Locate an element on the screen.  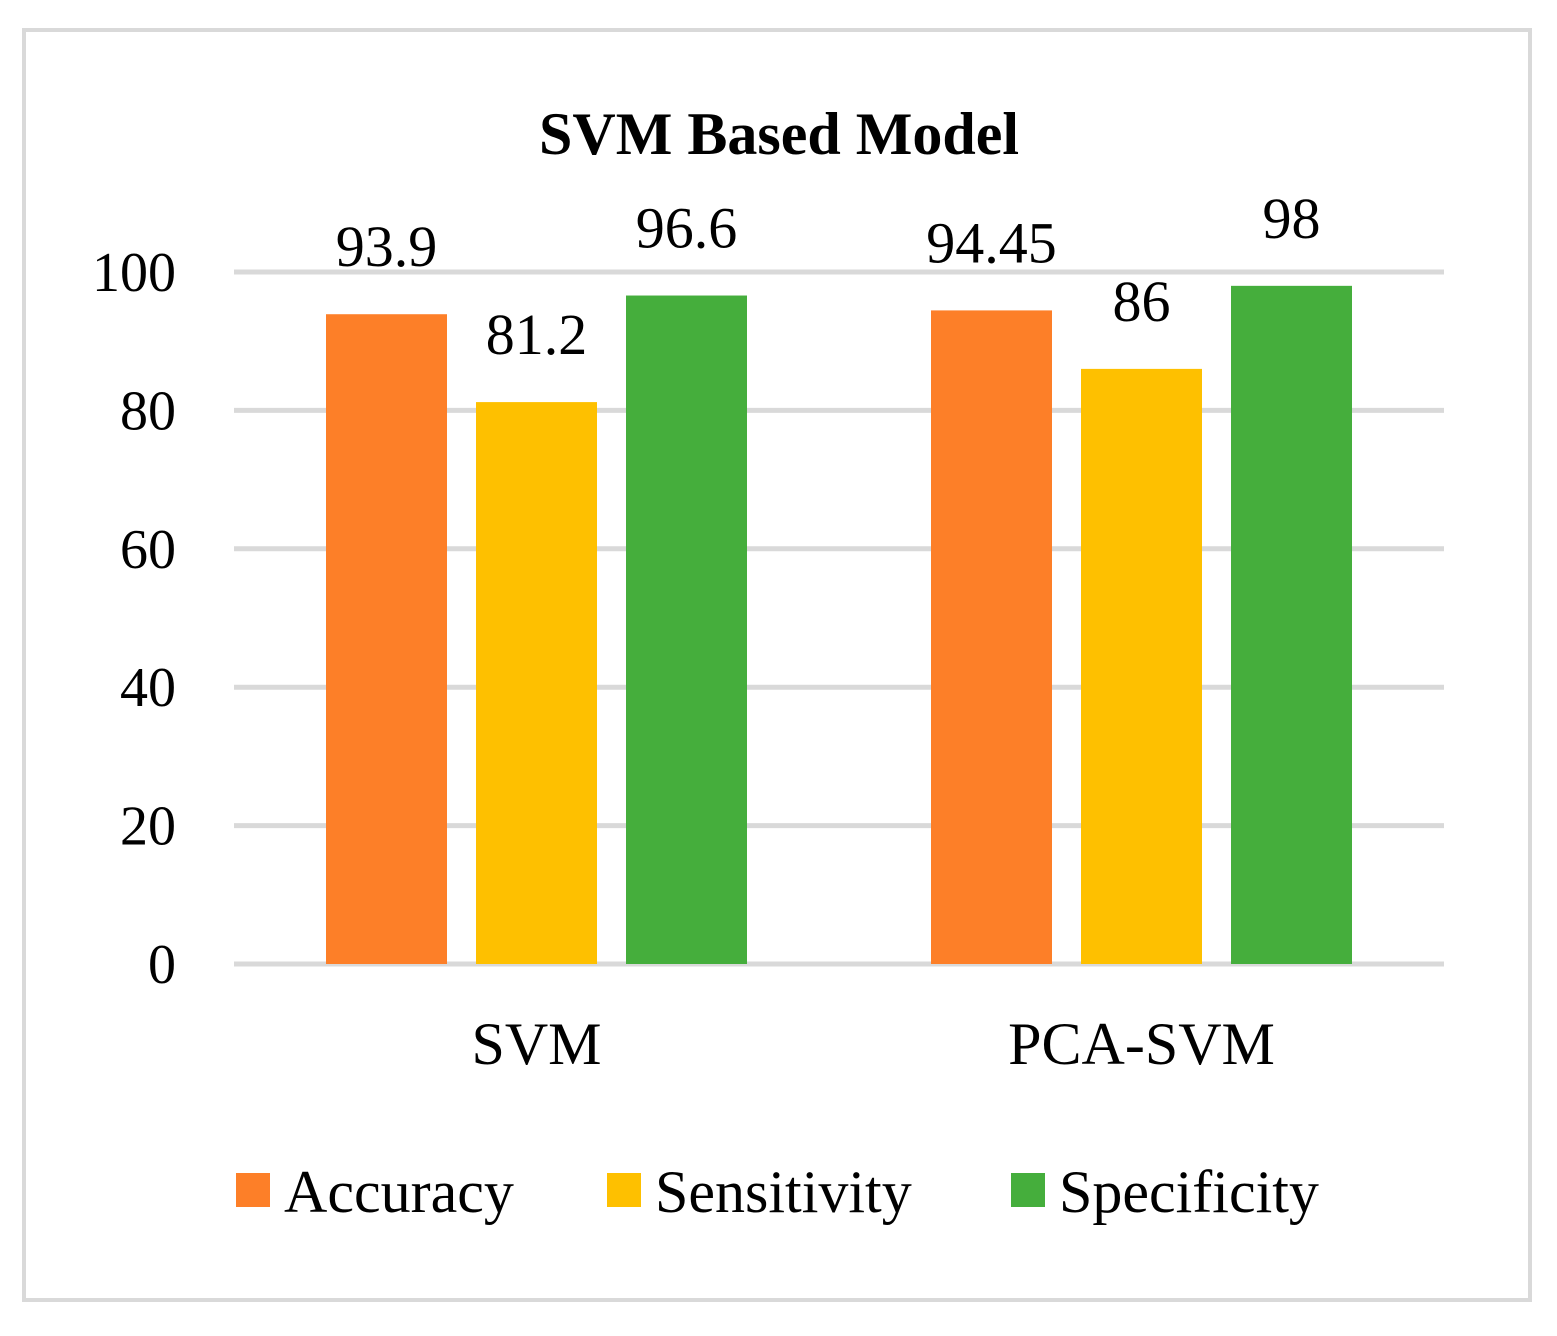
x-category-label: SVM is located at coordinates (536, 1044).